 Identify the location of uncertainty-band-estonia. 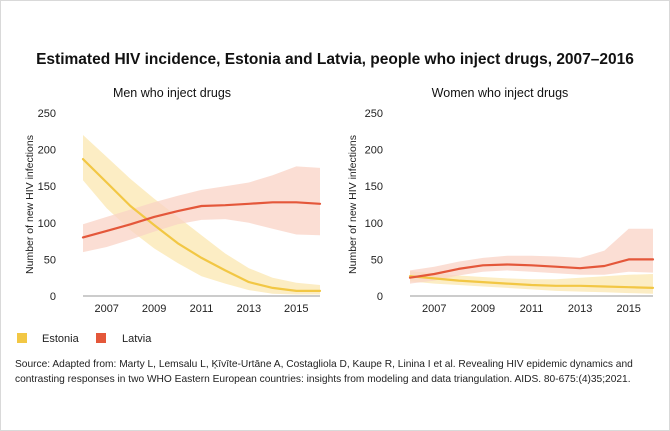
(531, 282).